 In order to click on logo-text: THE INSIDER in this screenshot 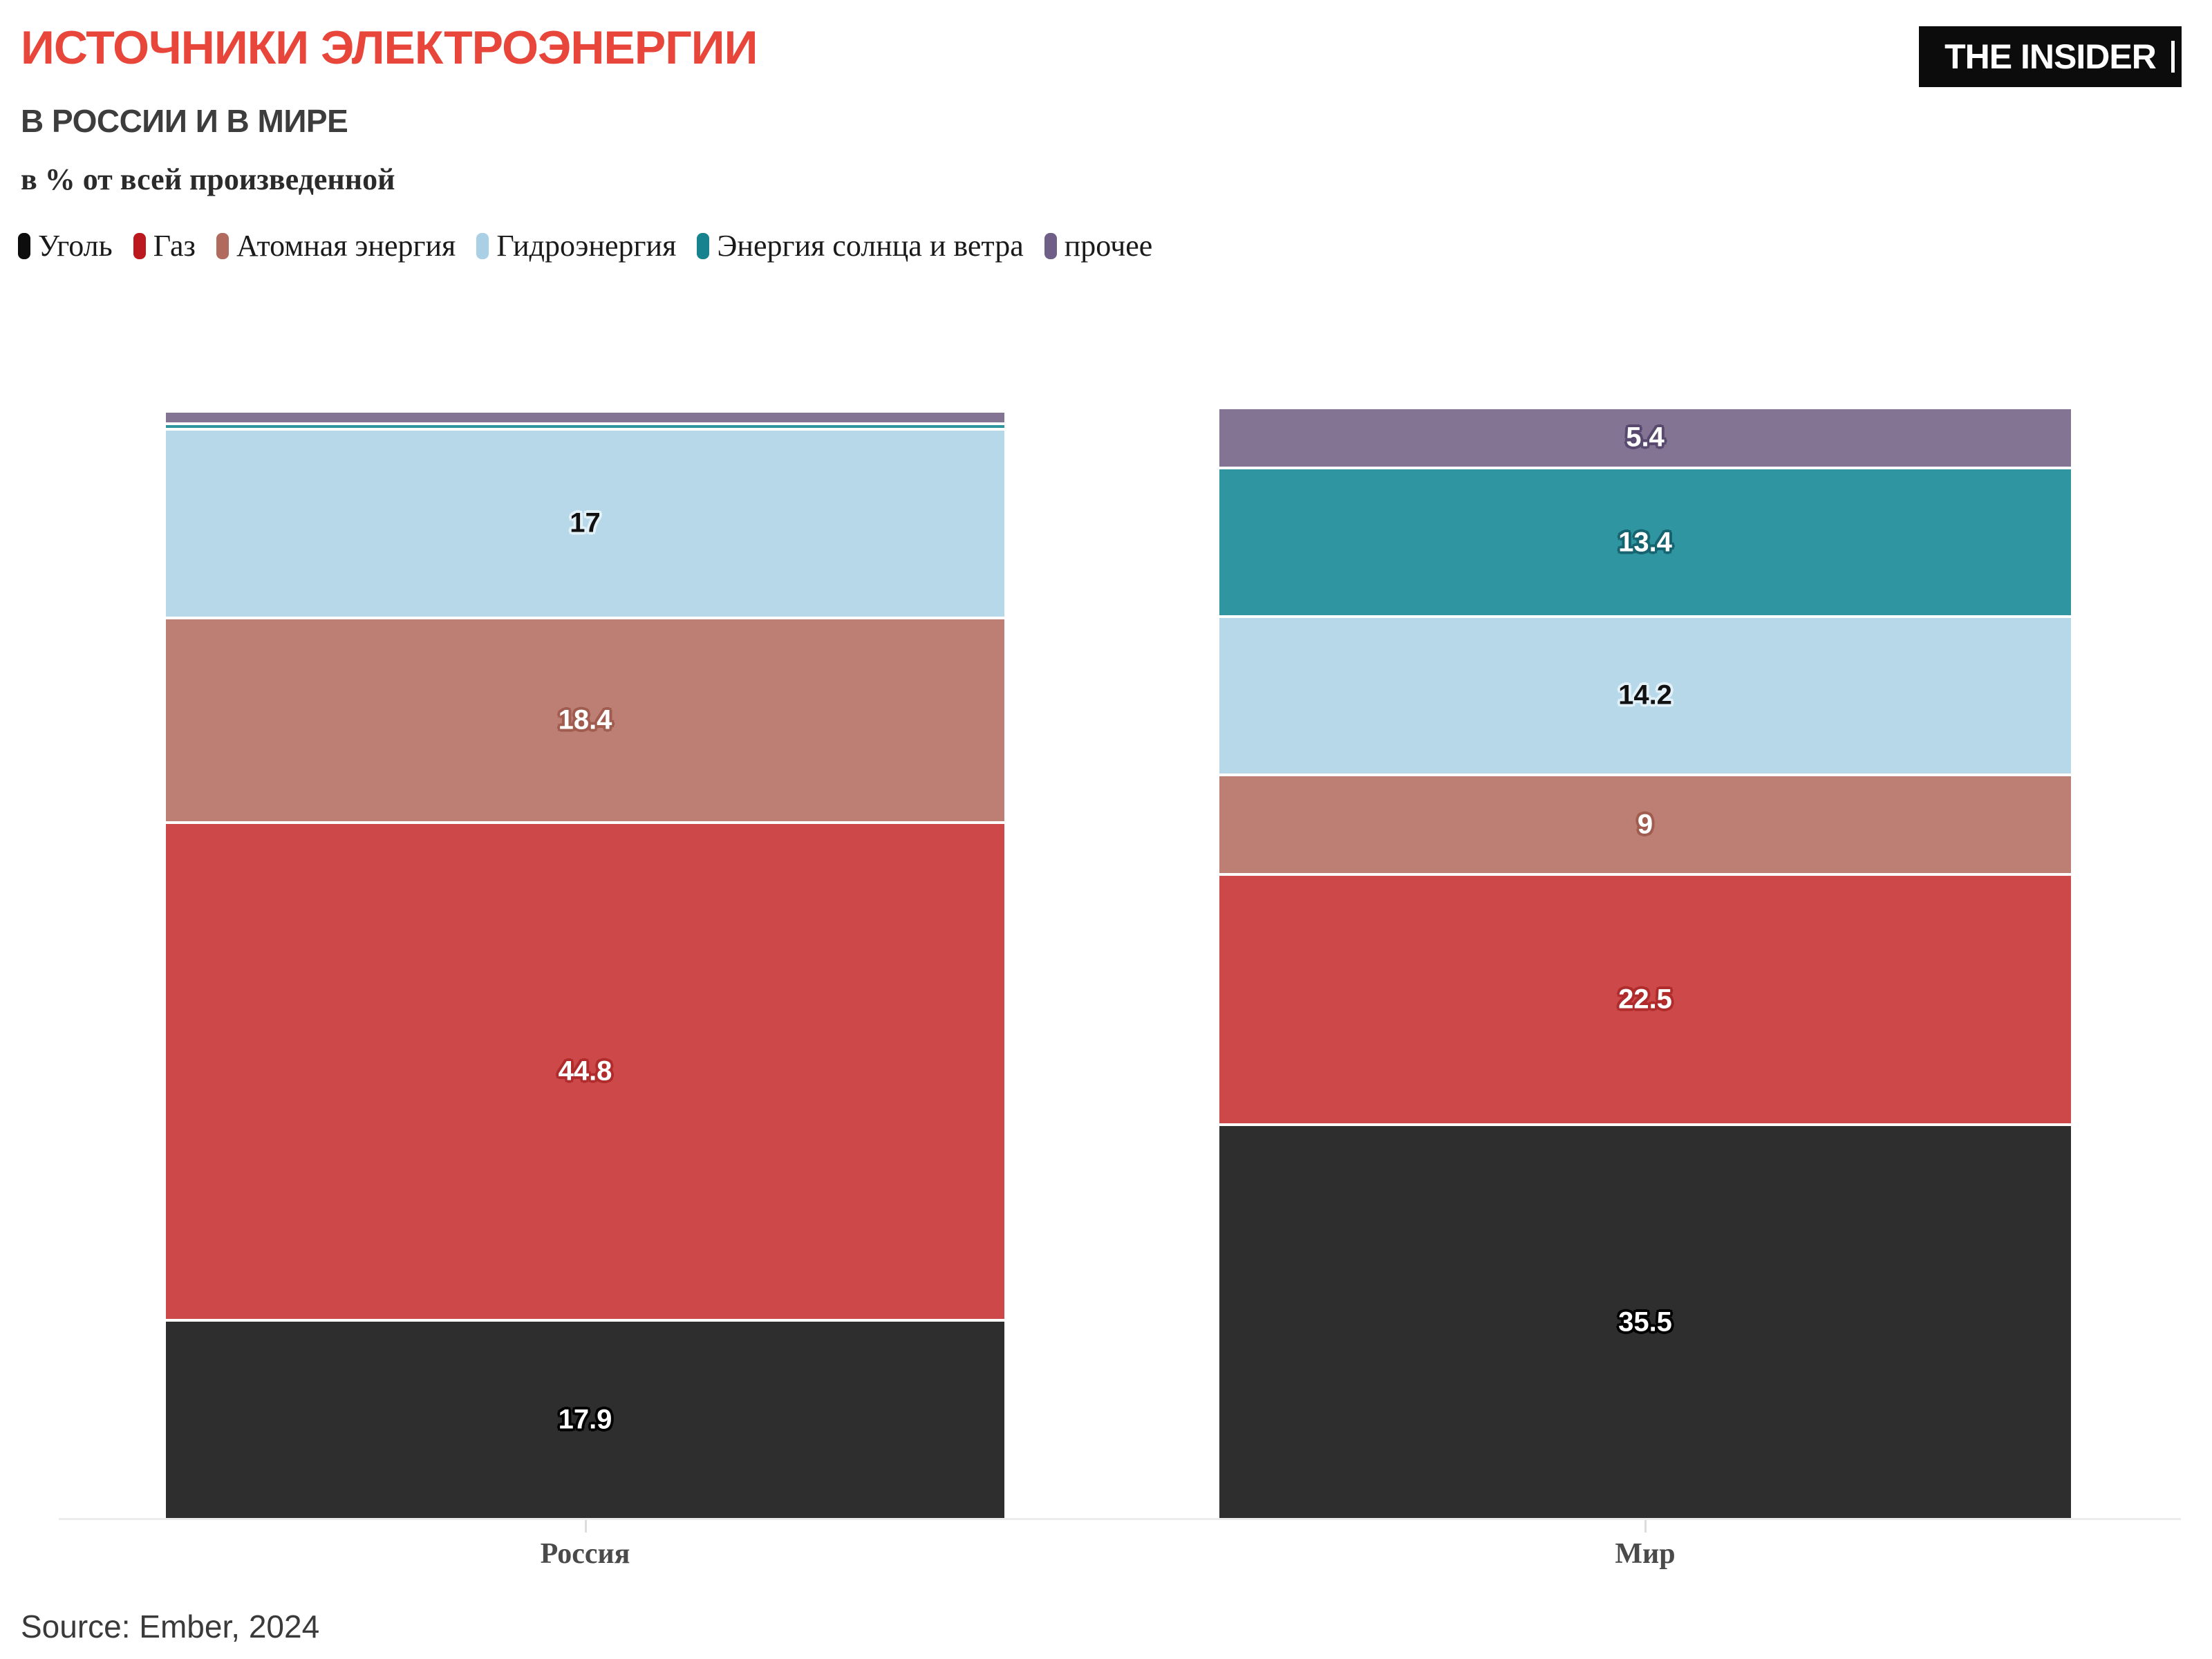, I will do `click(2050, 56)`.